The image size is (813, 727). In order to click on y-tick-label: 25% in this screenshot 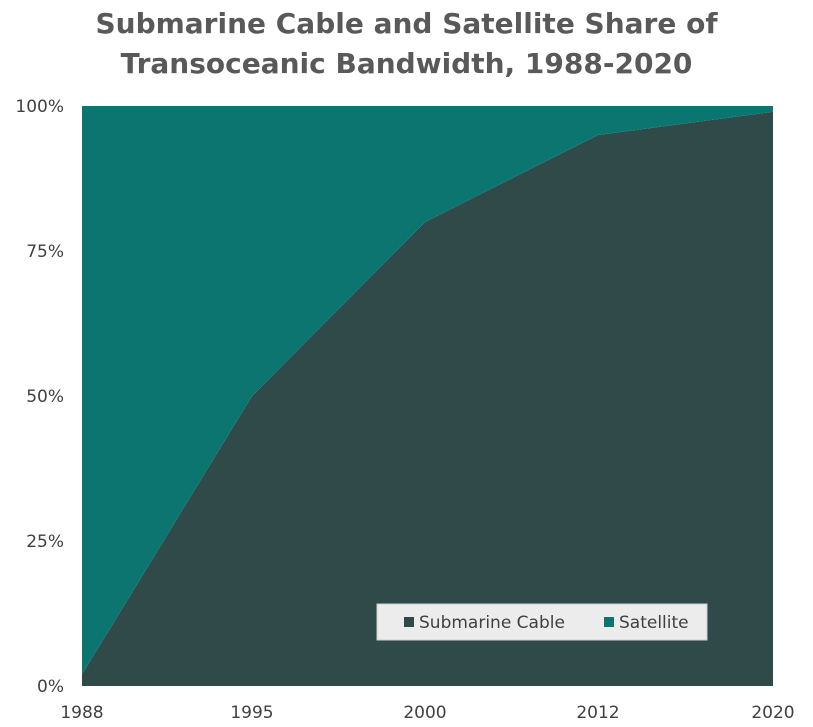, I will do `click(45, 542)`.